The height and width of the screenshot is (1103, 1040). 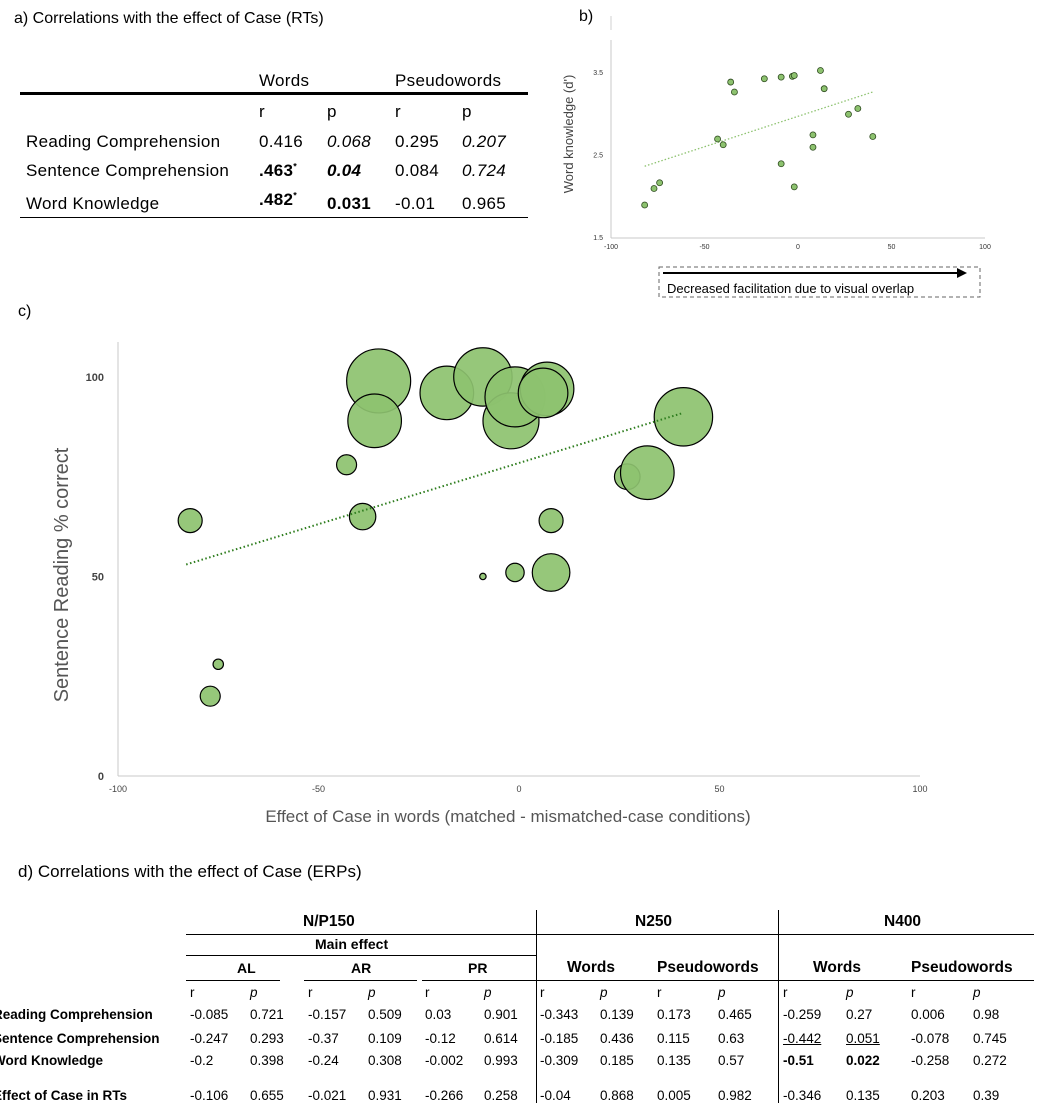 What do you see at coordinates (501, 1038) in the screenshot?
I see `table-cell: 0.614` at bounding box center [501, 1038].